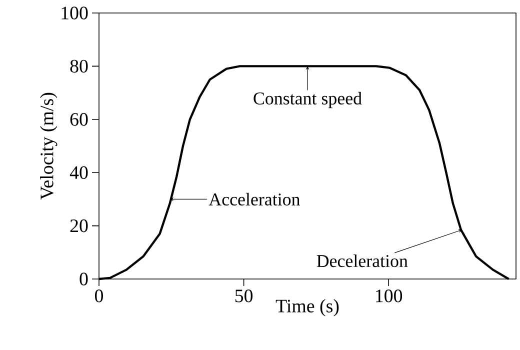 The image size is (520, 350). What do you see at coordinates (79, 225) in the screenshot?
I see `y-tick-label: 20` at bounding box center [79, 225].